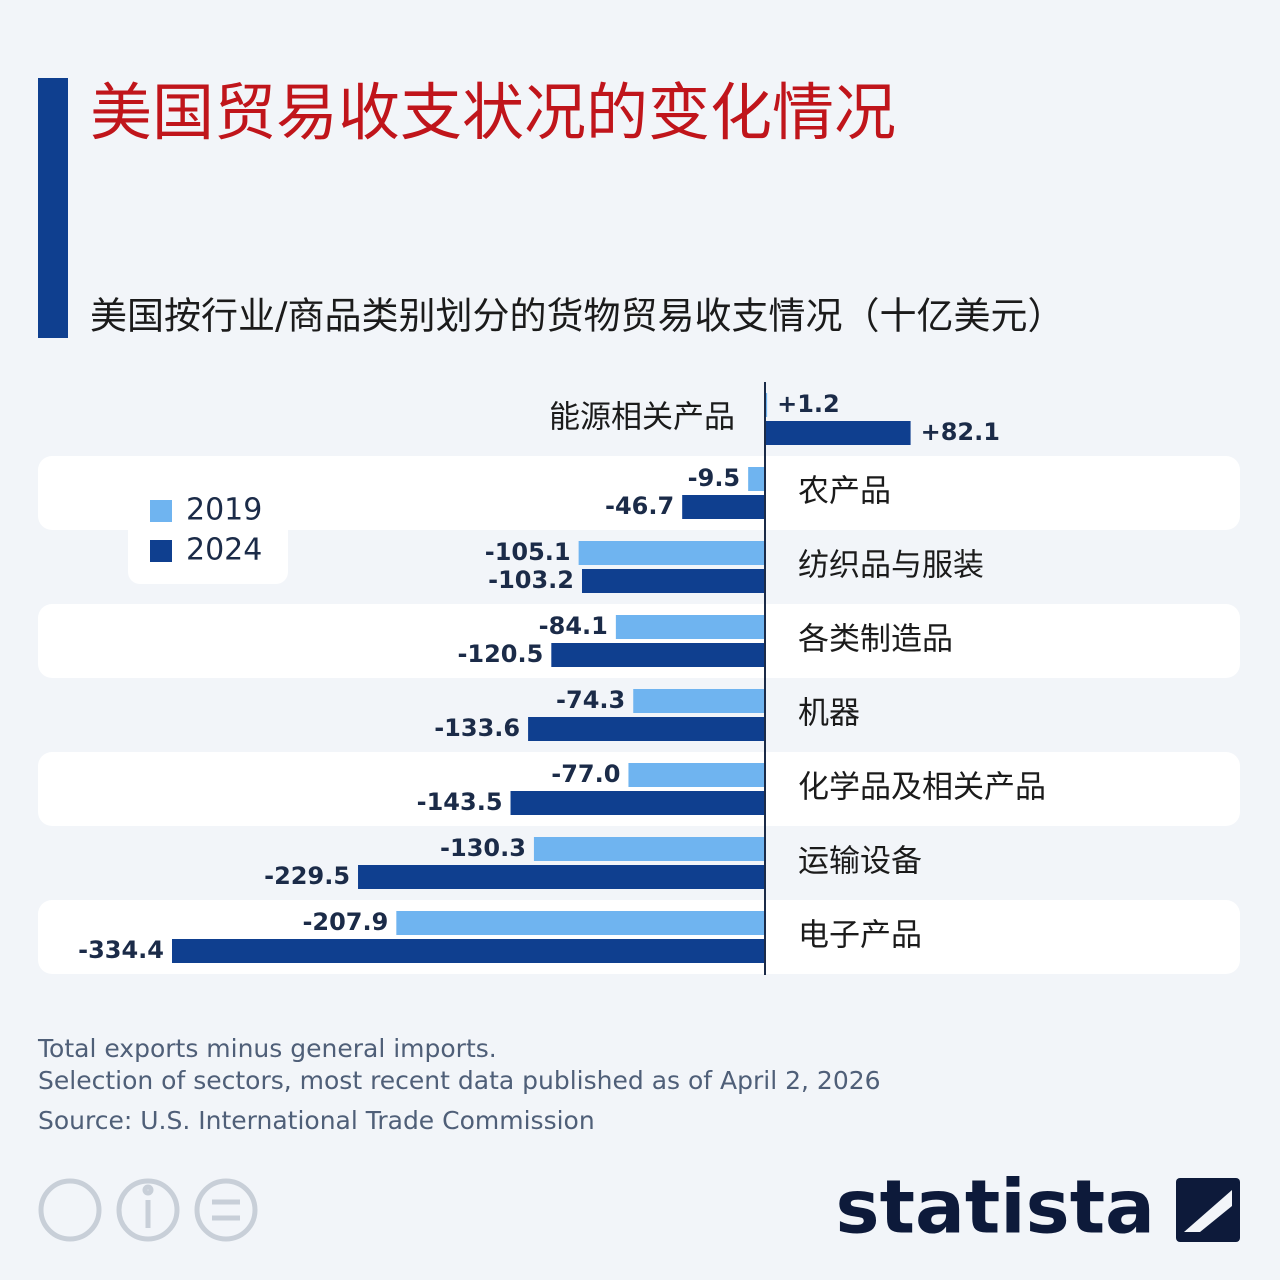  Describe the element at coordinates (844, 492) in the screenshot. I see `category-label: 农产品` at that location.